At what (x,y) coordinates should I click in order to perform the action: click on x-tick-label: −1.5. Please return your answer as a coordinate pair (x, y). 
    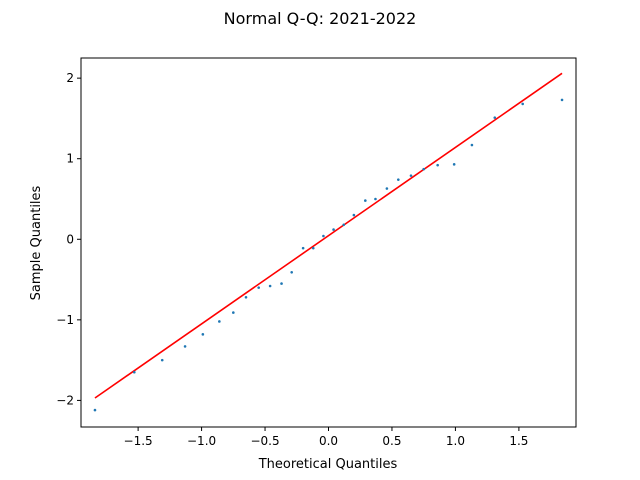
    Looking at the image, I should click on (138, 441).